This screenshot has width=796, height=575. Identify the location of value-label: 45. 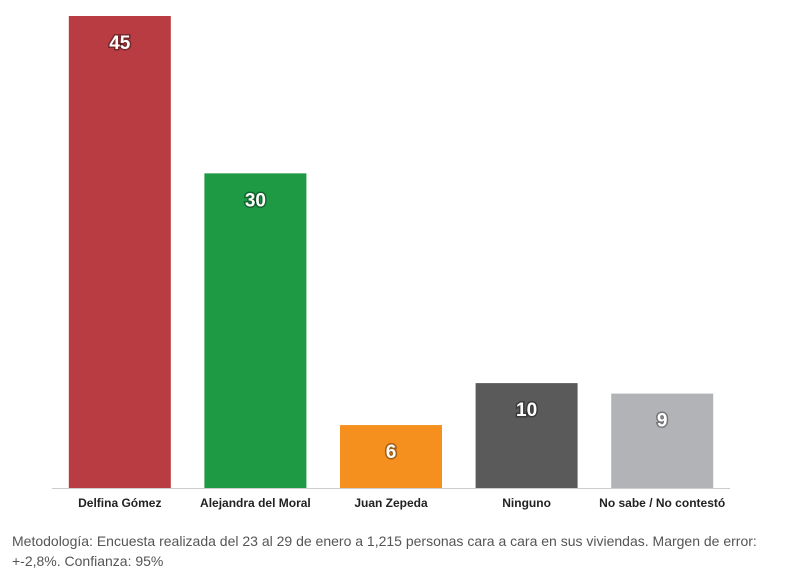
(120, 43).